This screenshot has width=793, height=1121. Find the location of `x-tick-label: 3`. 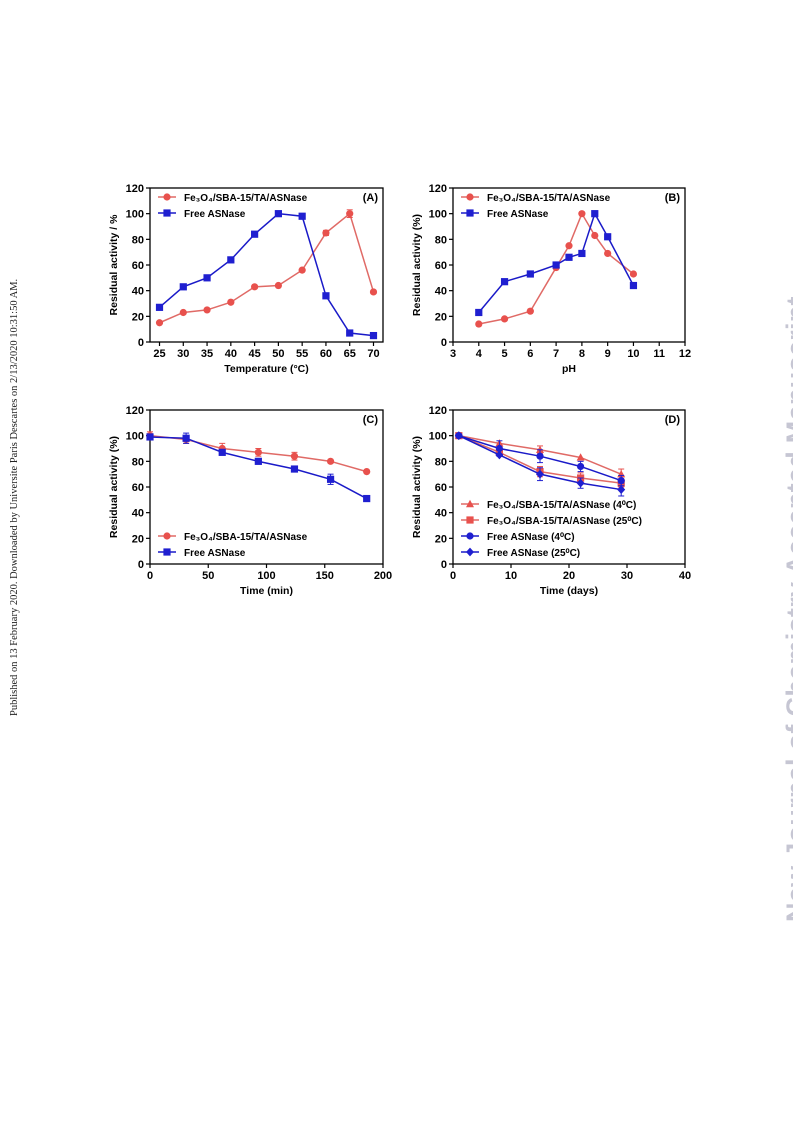

x-tick-label: 3 is located at coordinates (453, 354).